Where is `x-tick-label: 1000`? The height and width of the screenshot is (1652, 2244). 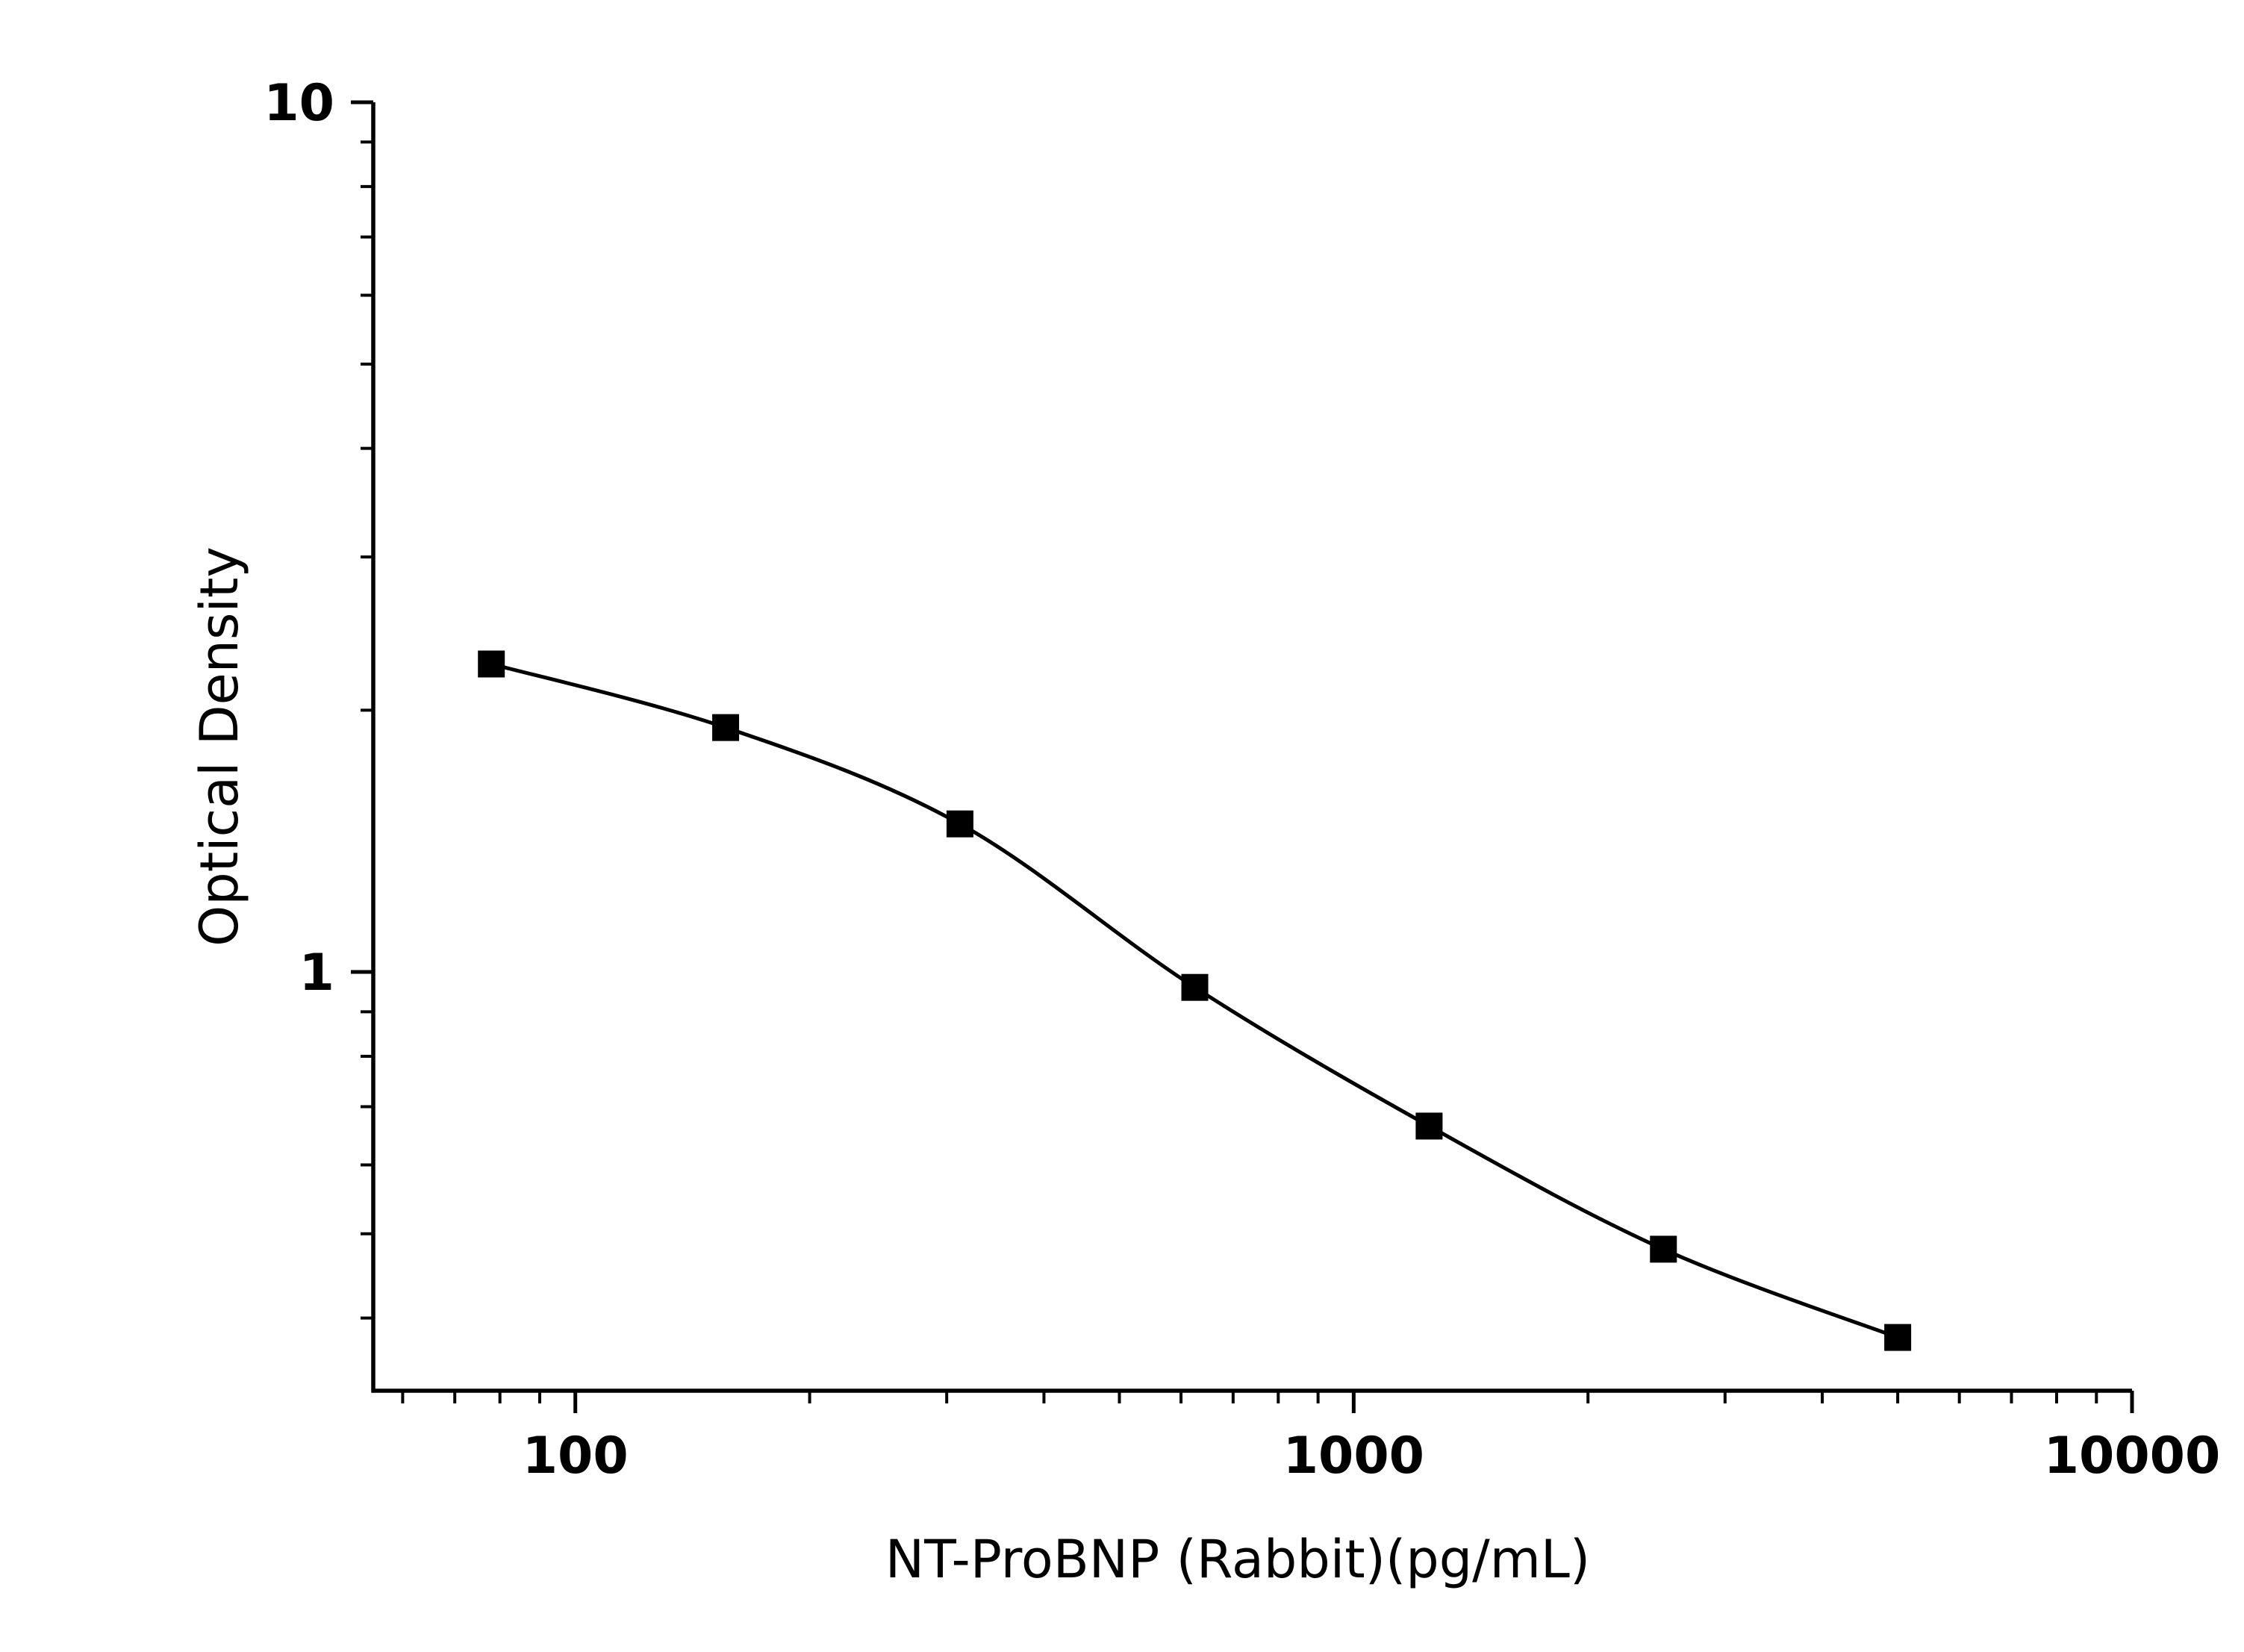 x-tick-label: 1000 is located at coordinates (1353, 1456).